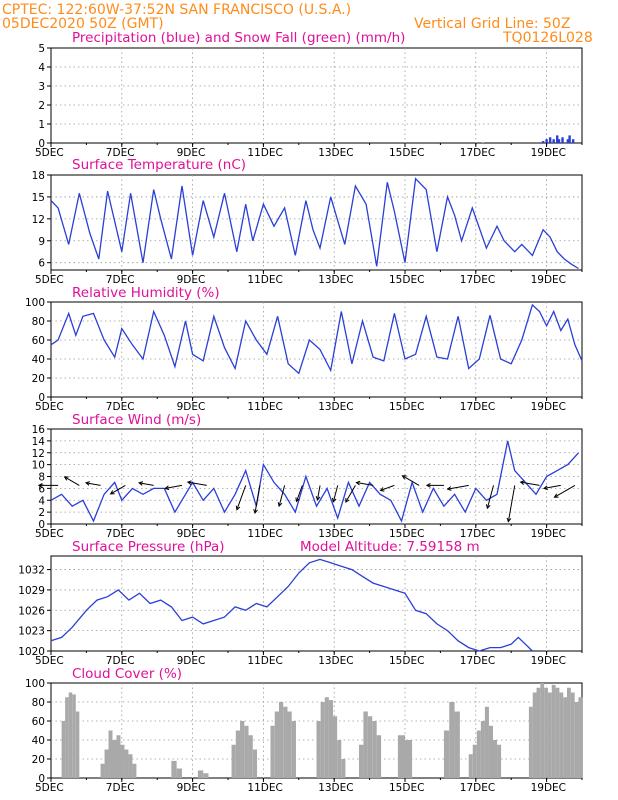 Image resolution: width=618 pixels, height=800 pixels. What do you see at coordinates (264, 661) in the screenshot?
I see `pressure-xtick-label: 11DEC` at bounding box center [264, 661].